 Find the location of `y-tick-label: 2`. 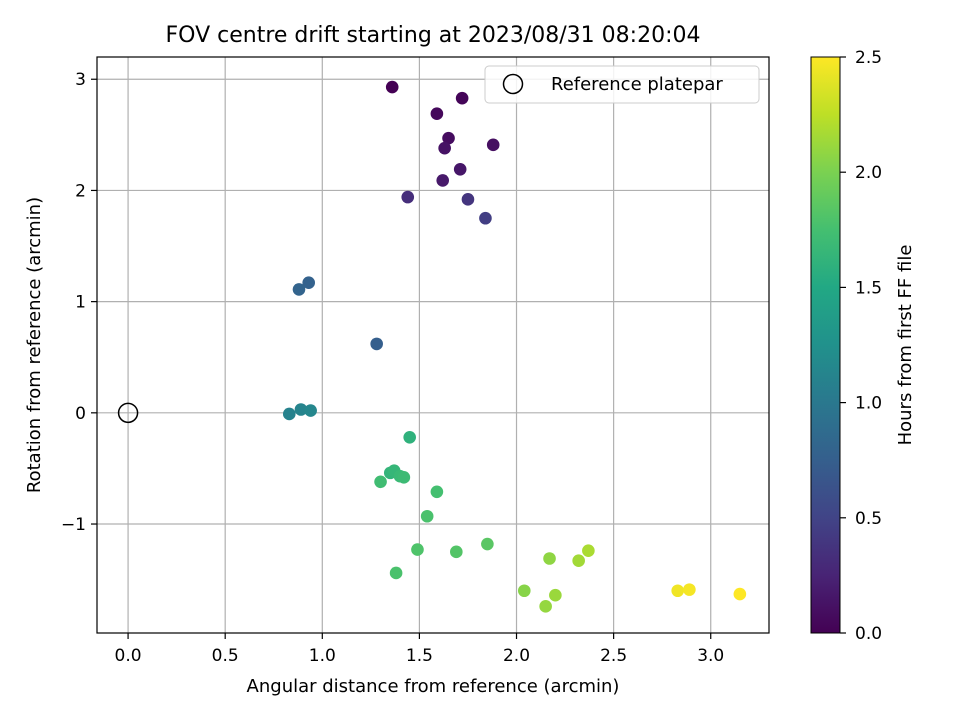

y-tick-label: 2 is located at coordinates (80, 191).